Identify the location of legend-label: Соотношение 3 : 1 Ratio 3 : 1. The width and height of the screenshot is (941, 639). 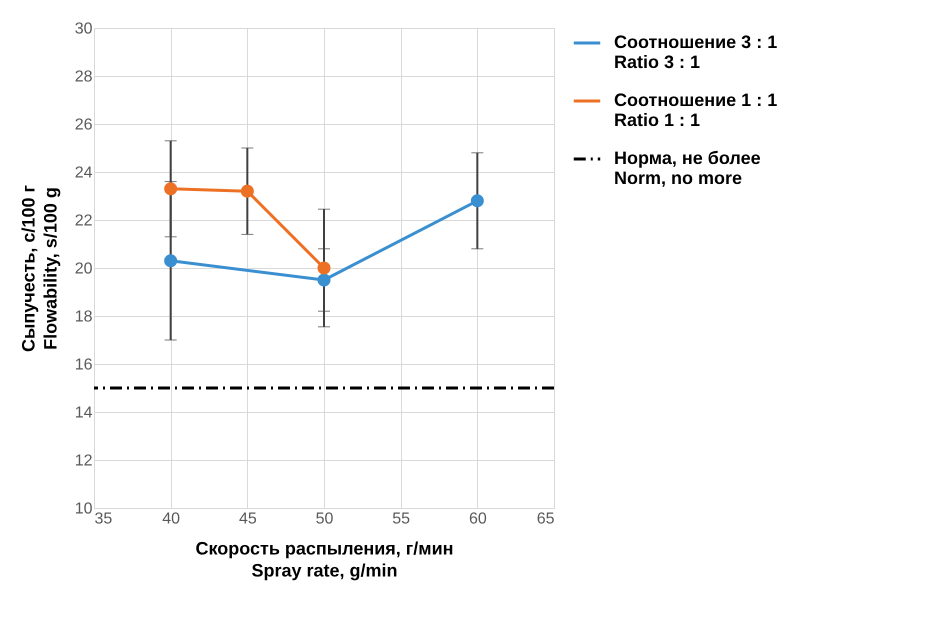
(696, 52).